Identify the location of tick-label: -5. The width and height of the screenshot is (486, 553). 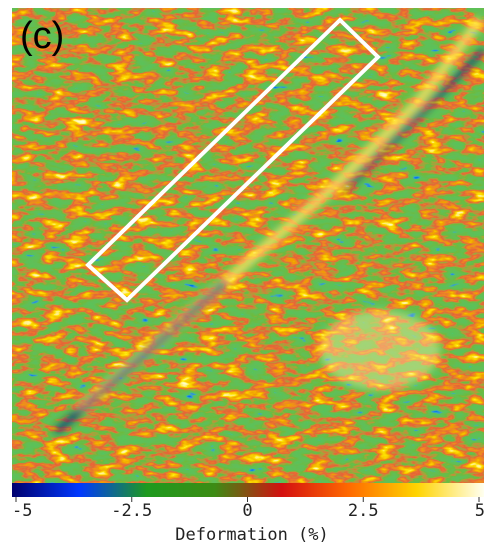
(22, 511).